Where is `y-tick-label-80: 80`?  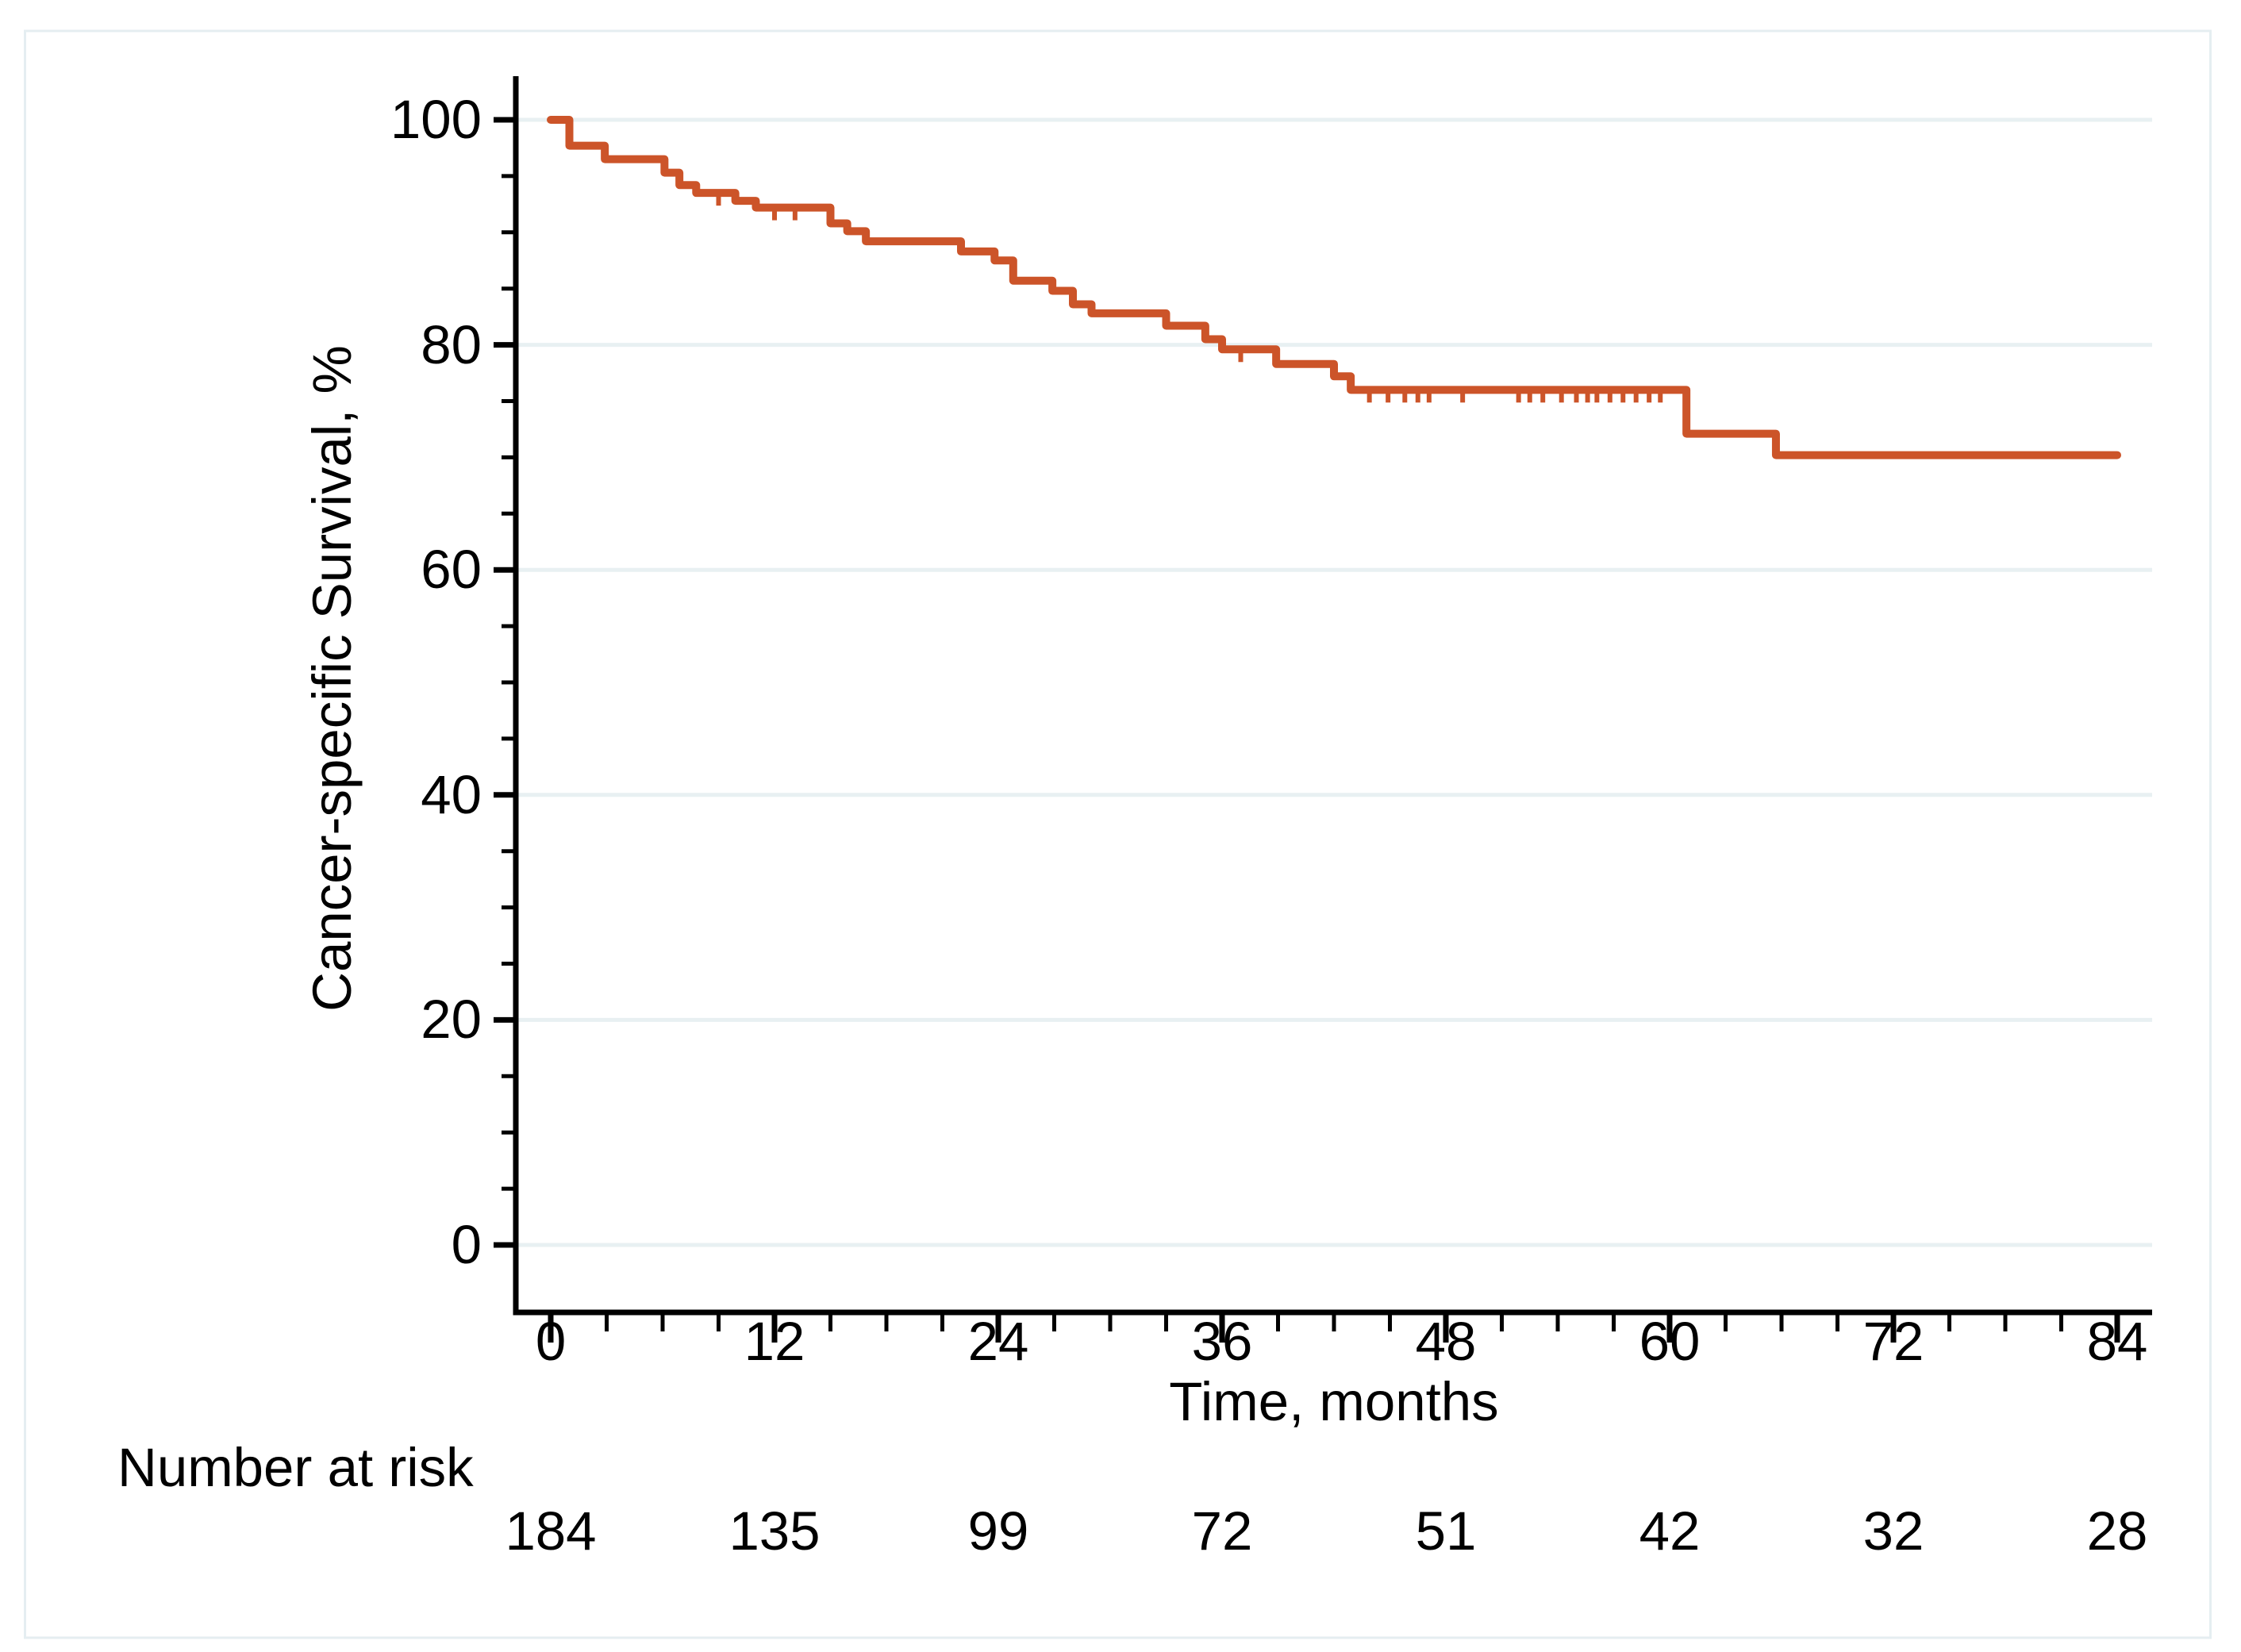
y-tick-label-80: 80 is located at coordinates (452, 344).